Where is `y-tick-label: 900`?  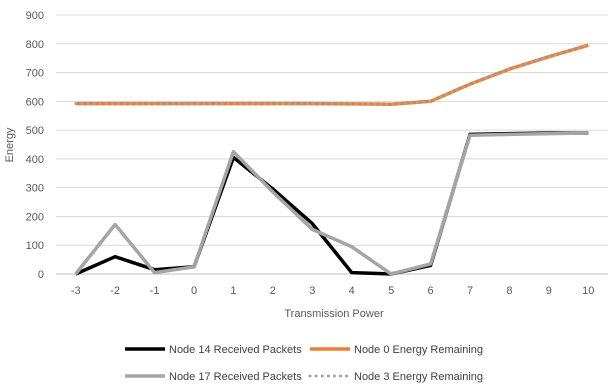
y-tick-label: 900 is located at coordinates (35, 16).